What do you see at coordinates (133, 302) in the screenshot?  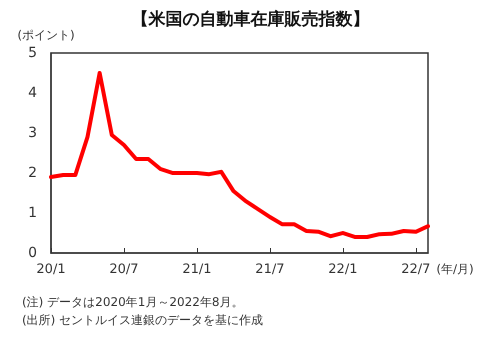 I see `text: (注) データは2020年1月～2022年8月。` at bounding box center [133, 302].